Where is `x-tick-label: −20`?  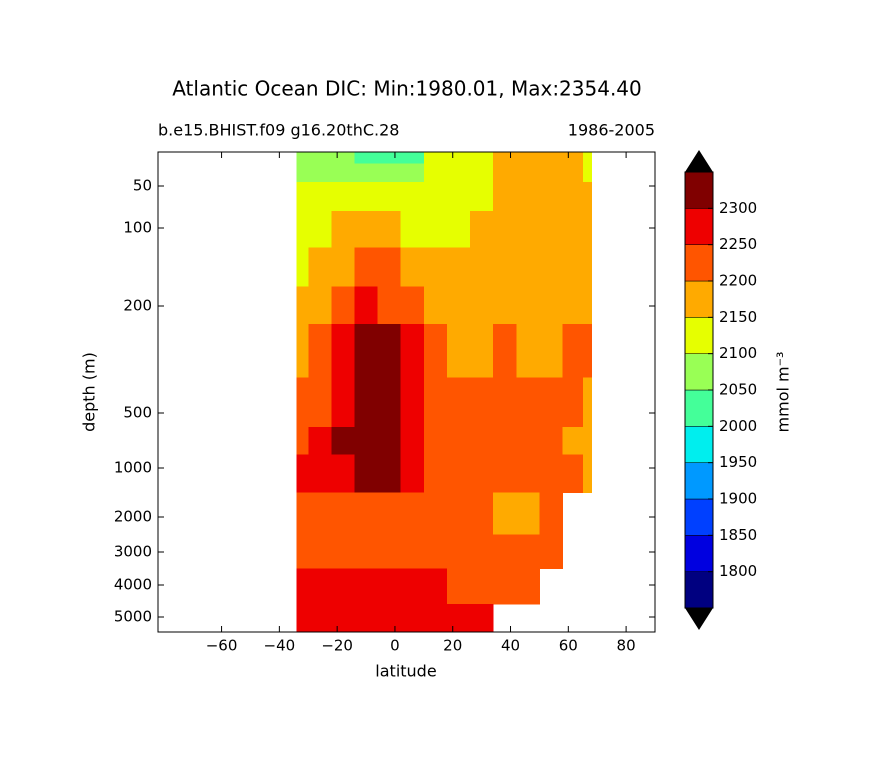
x-tick-label: −20 is located at coordinates (337, 646).